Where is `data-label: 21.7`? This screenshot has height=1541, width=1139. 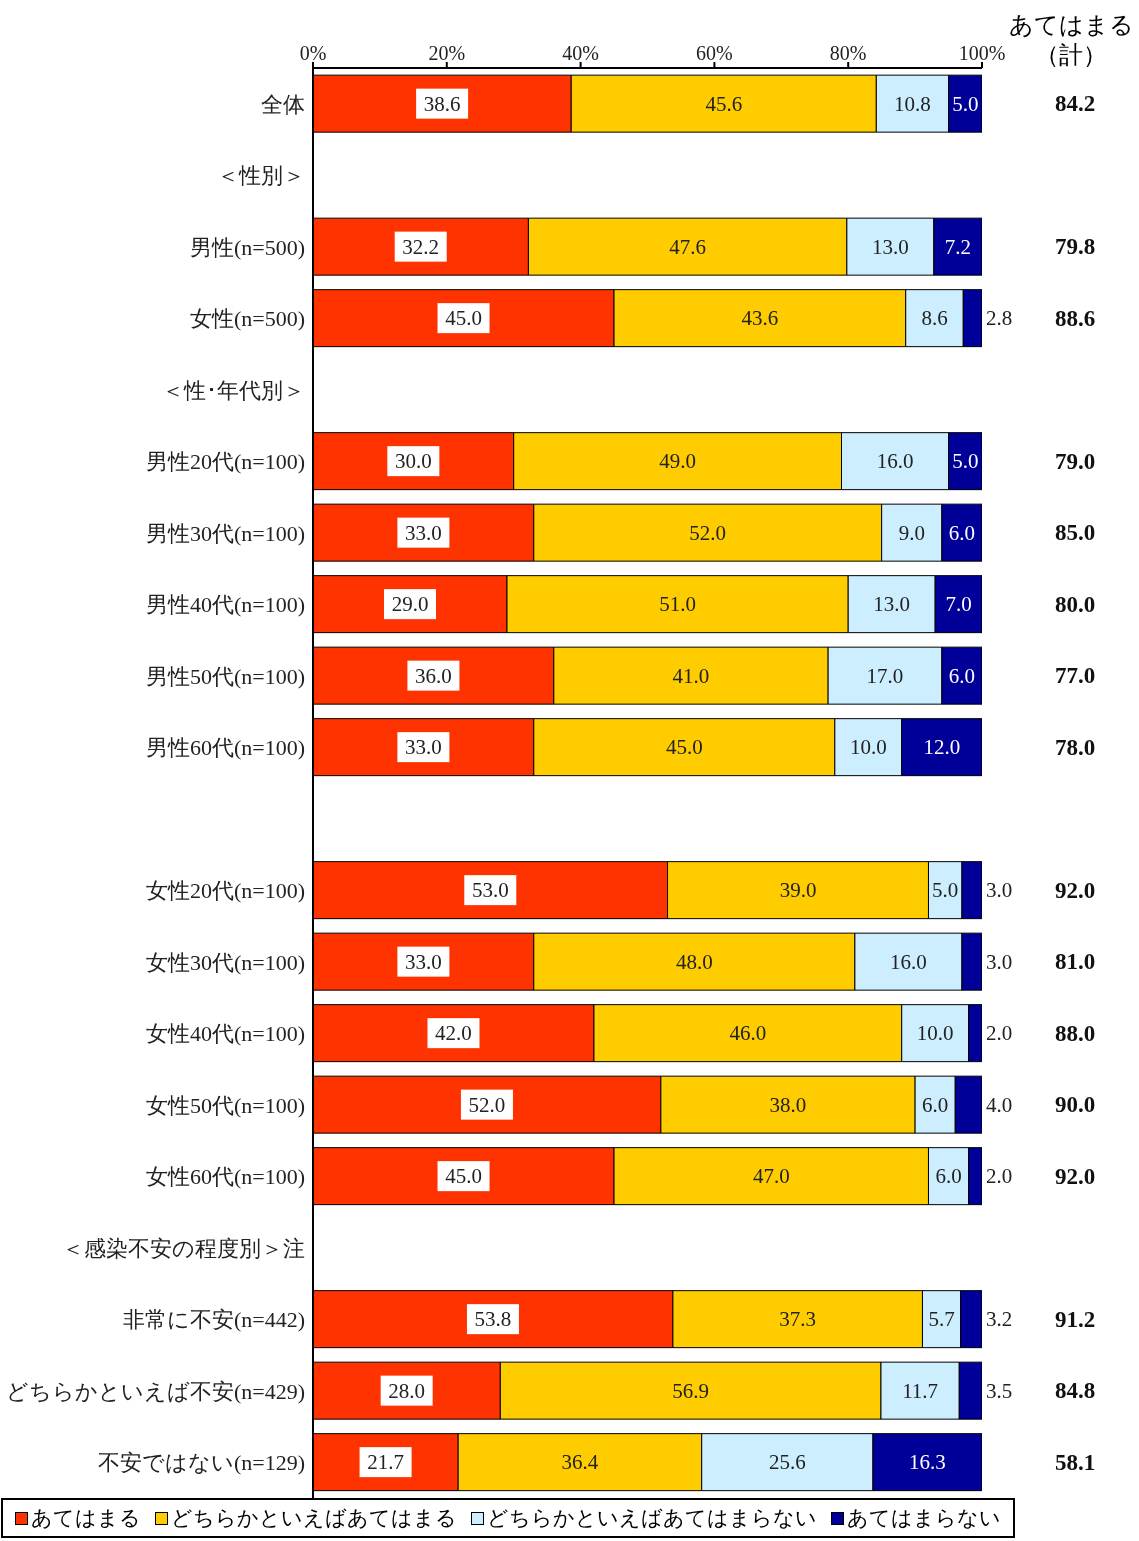
data-label: 21.7 is located at coordinates (385, 1462).